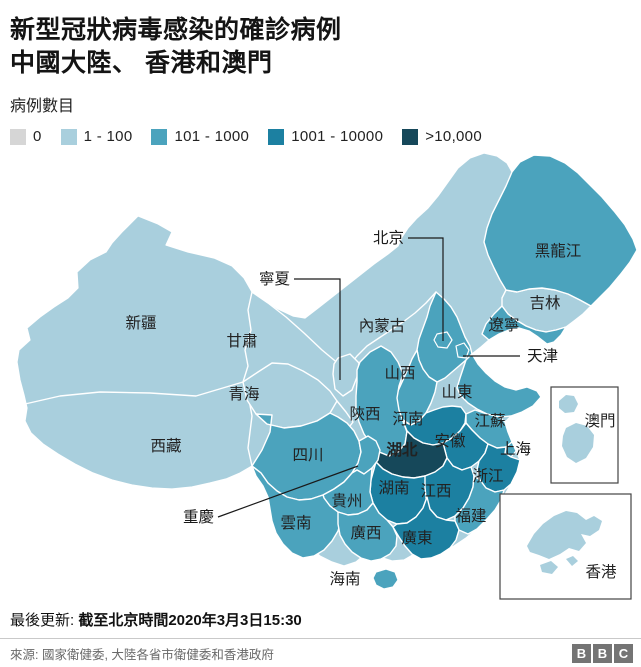 The width and height of the screenshot is (641, 667). Describe the element at coordinates (346, 501) in the screenshot. I see `label-guizhou: 貴州` at that location.